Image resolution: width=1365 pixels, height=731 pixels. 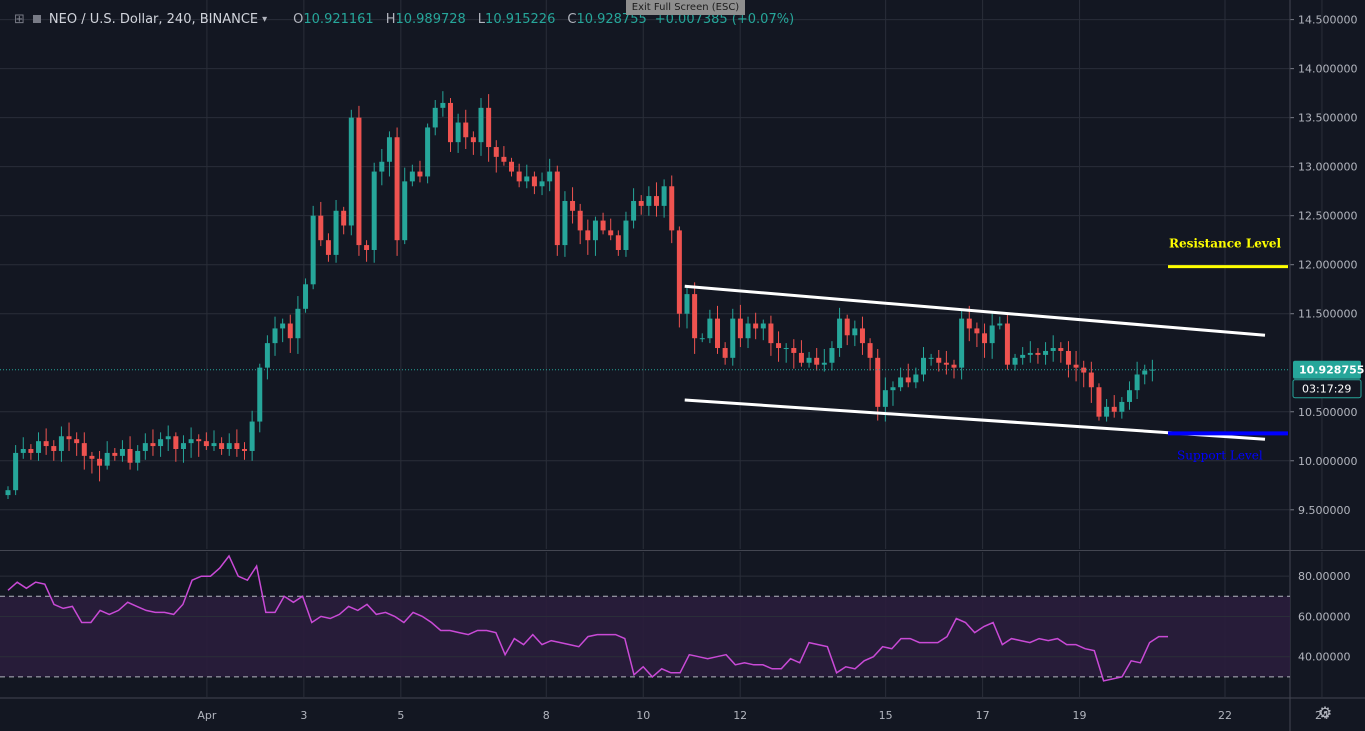 What do you see at coordinates (1324, 510) in the screenshot?
I see `price-axis-label: 9.500000` at bounding box center [1324, 510].